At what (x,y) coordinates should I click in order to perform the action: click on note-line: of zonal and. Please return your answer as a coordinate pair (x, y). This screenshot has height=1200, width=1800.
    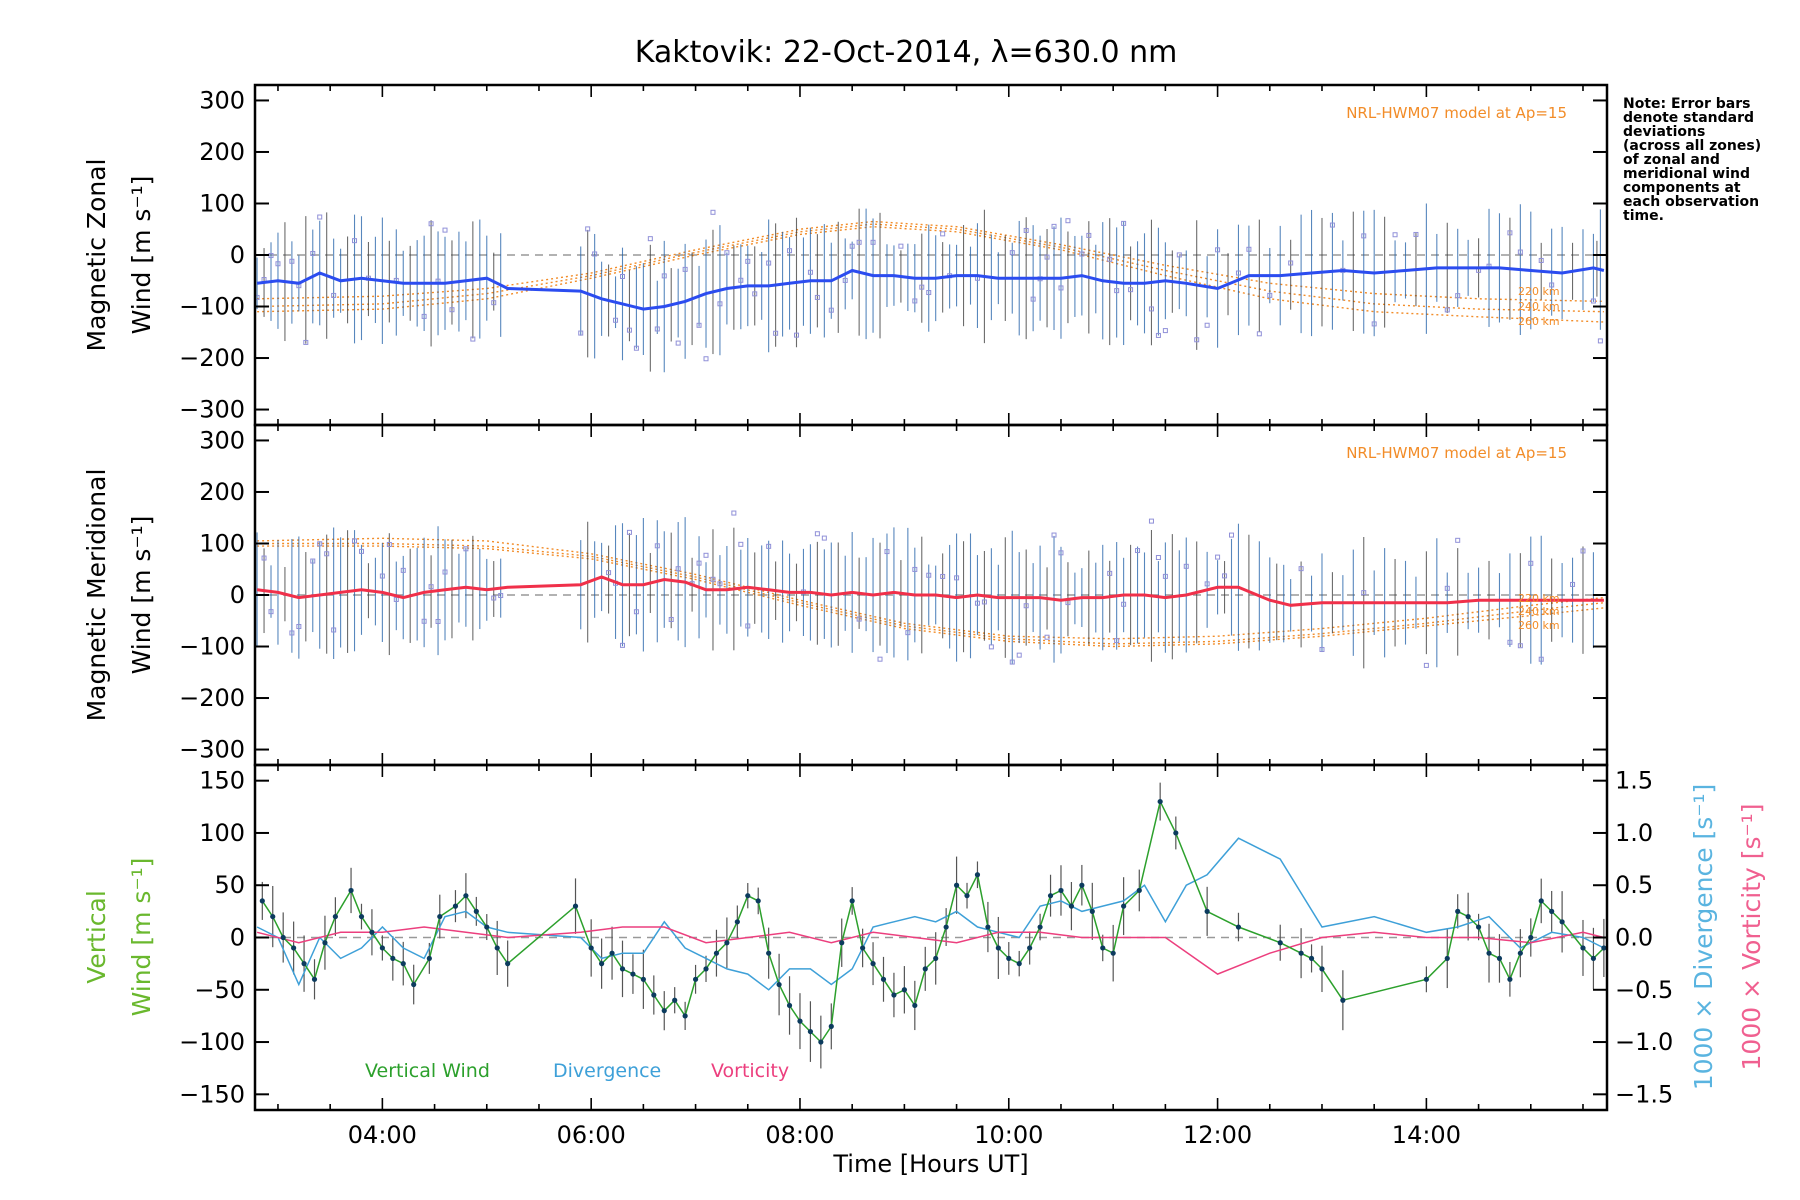
    Looking at the image, I should click on (1671, 160).